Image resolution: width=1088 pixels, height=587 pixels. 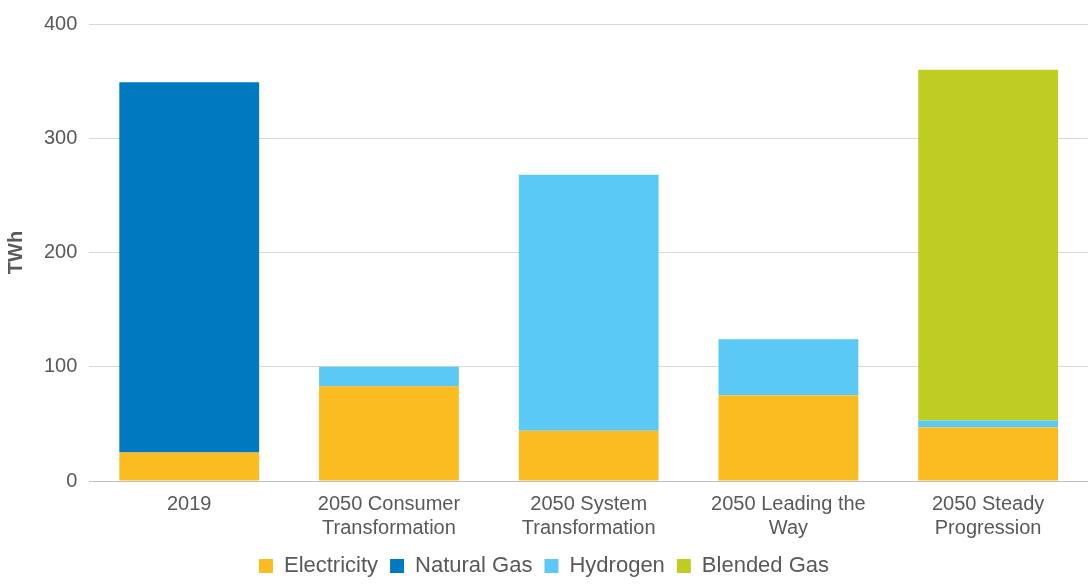 What do you see at coordinates (765, 565) in the screenshot?
I see `legend-label: Blended Gas` at bounding box center [765, 565].